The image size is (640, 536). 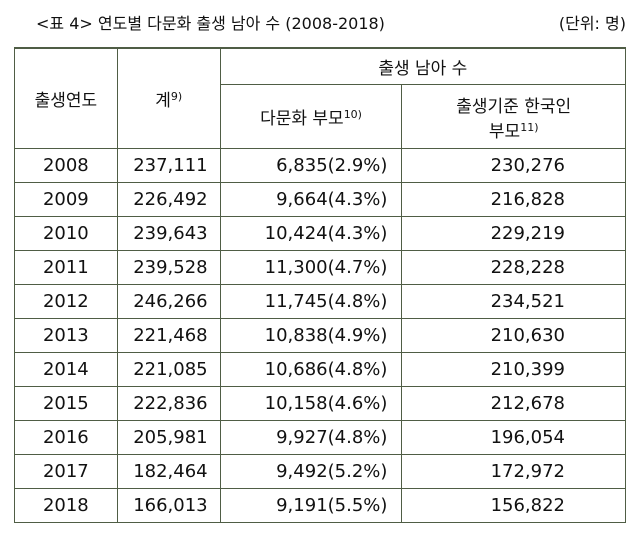 What do you see at coordinates (514, 106) in the screenshot?
I see `korean-label: 출생기준 한국인` at bounding box center [514, 106].